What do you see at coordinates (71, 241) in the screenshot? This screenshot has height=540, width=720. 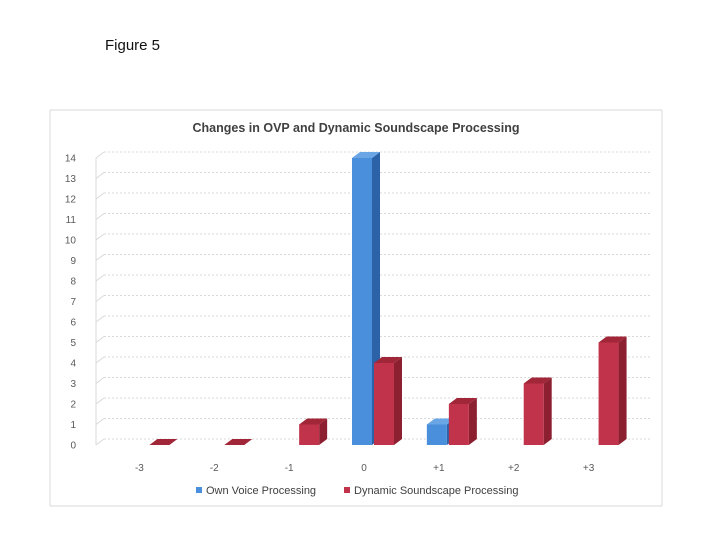 I see `y-tick-label: 10` at bounding box center [71, 241].